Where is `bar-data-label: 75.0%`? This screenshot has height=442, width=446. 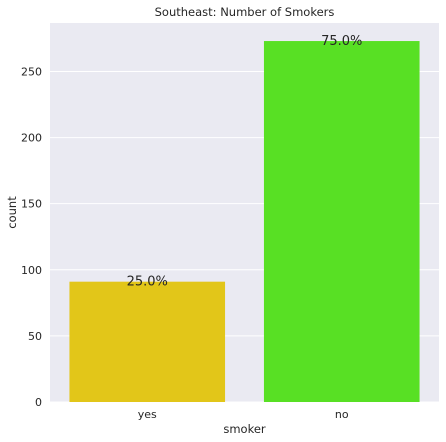 bar-data-label: 75.0% is located at coordinates (341, 41).